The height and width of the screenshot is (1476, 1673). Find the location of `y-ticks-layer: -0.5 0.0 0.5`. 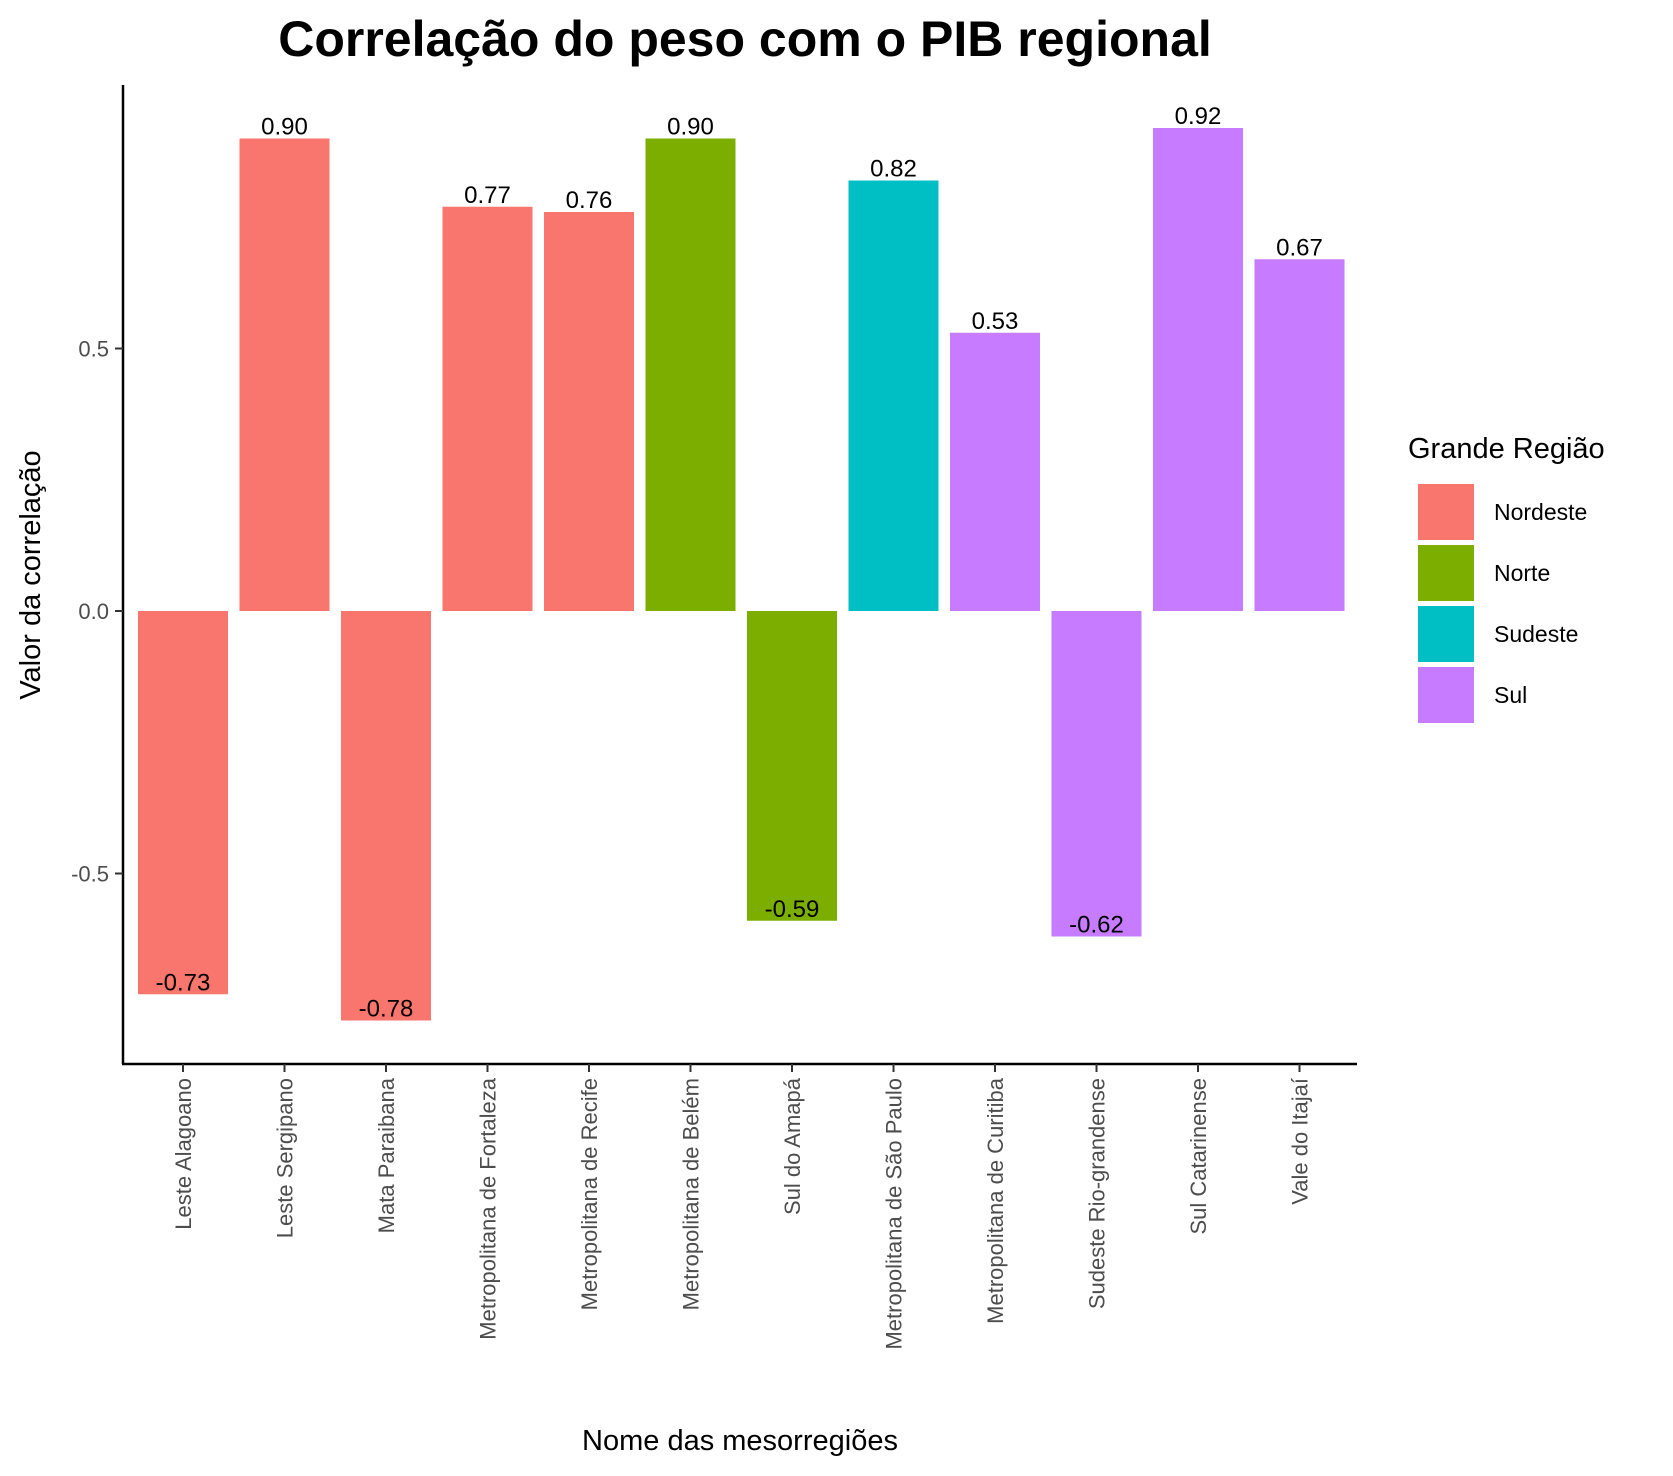

y-ticks-layer: -0.5 0.0 0.5 is located at coordinates (97, 612).